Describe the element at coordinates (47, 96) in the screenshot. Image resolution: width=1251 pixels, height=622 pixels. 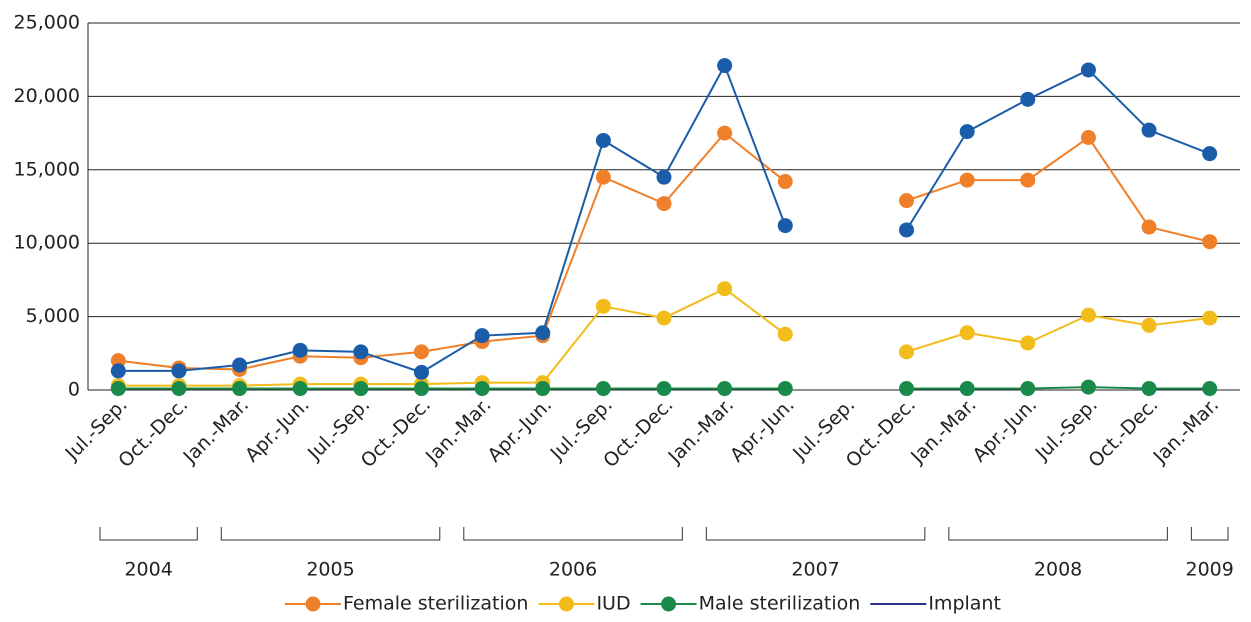
I see `y-tick-label: 20,000` at that location.